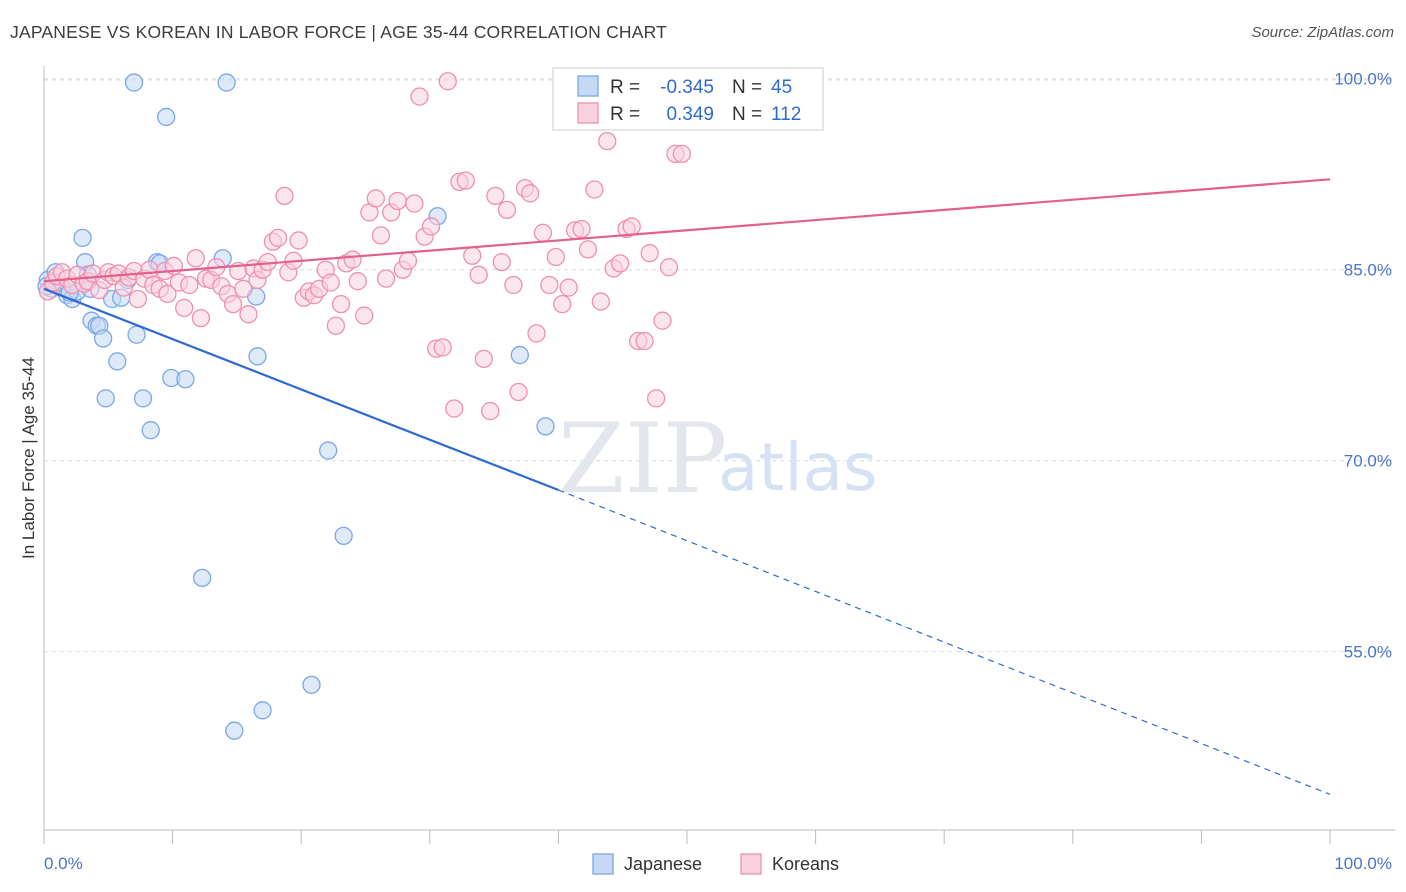  I want to click on trend-line-japanese, so click(301, 389).